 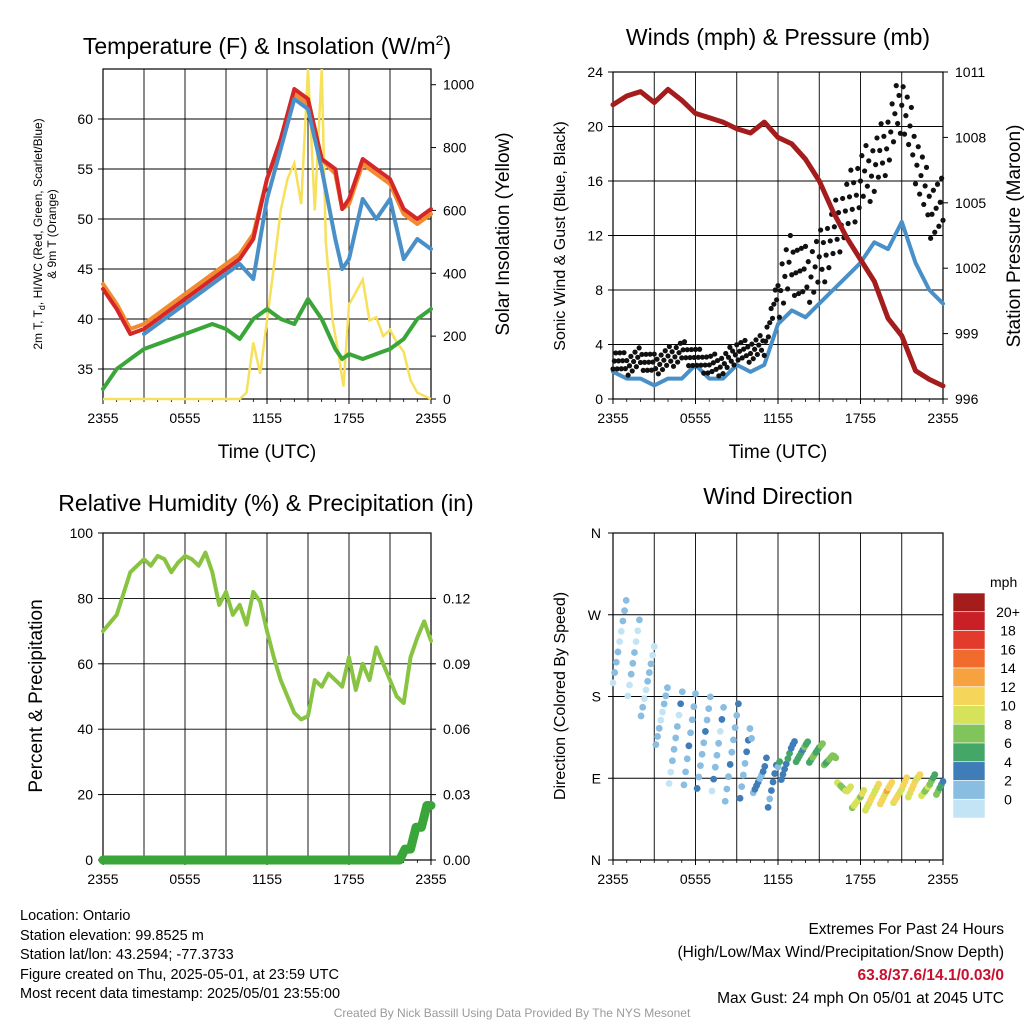 I want to click on winds-x-ticks: 2355 0555 1155 1755 2355, so click(x=778, y=412).